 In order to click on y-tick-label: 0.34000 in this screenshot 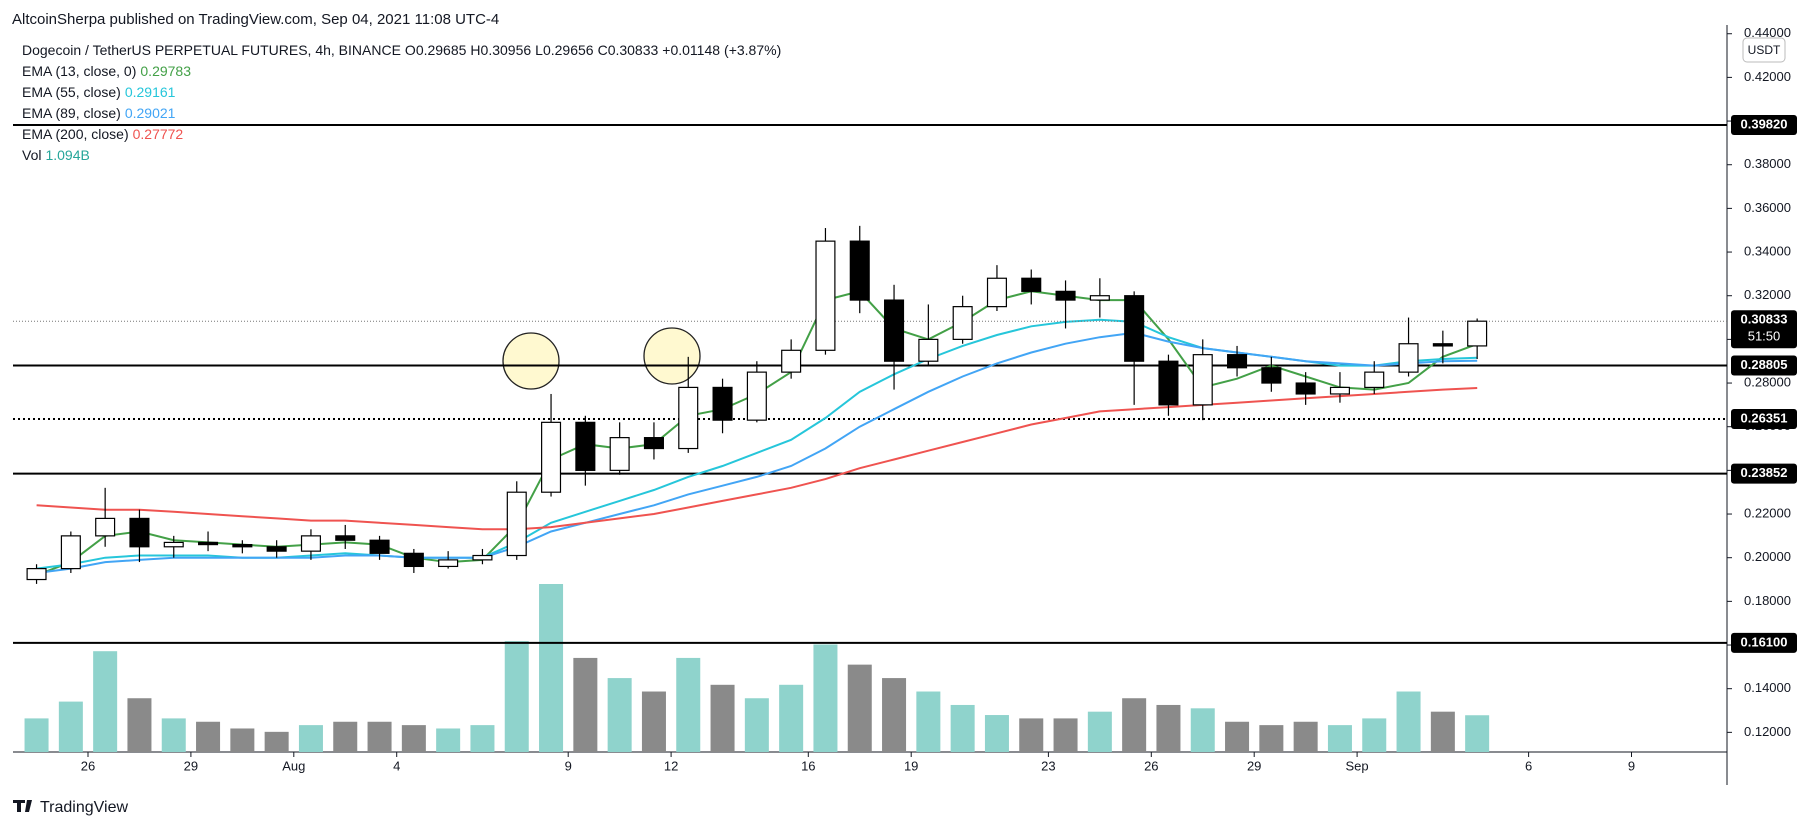, I will do `click(1767, 250)`.